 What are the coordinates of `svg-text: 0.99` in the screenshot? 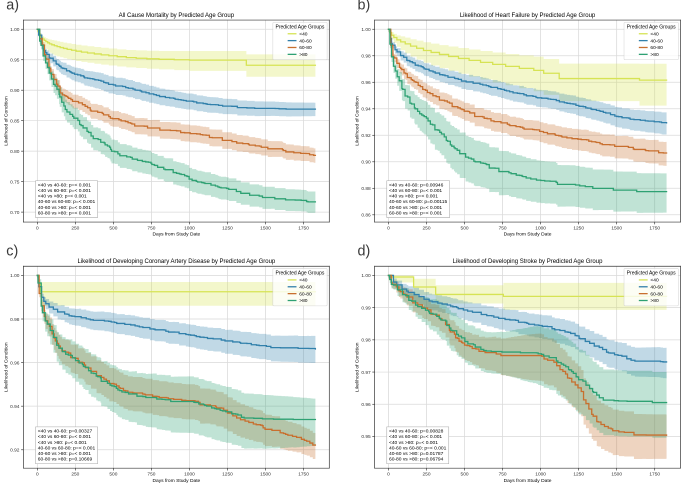 It's located at (366, 308).